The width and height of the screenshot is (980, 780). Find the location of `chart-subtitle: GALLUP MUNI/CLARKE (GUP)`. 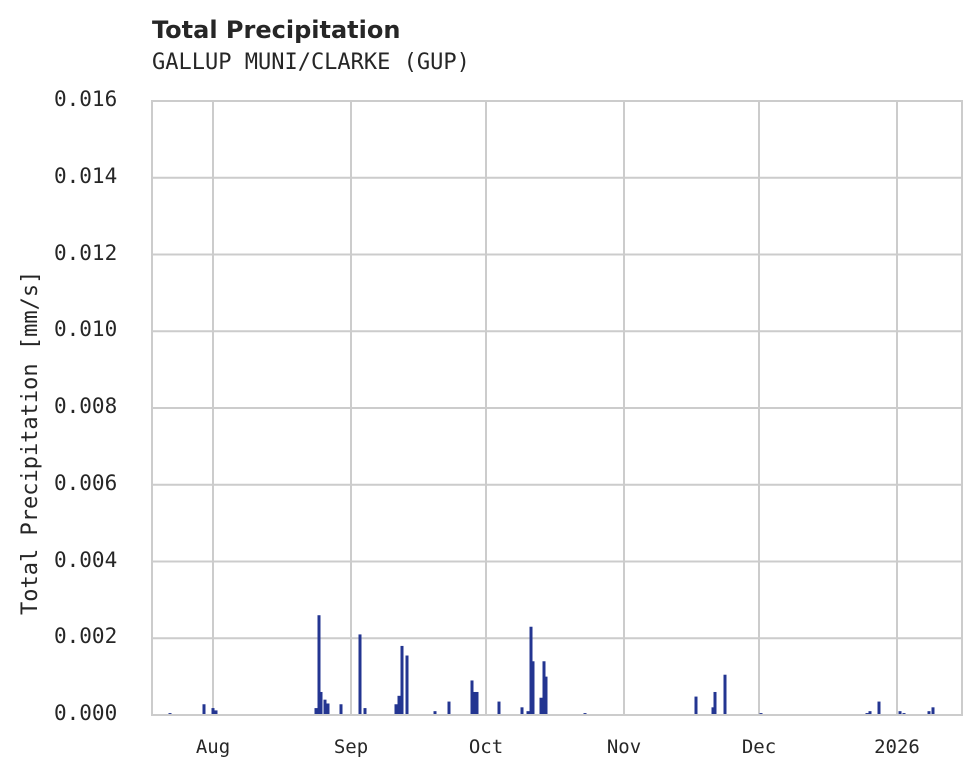

chart-subtitle: GALLUP MUNI/CLARKE (GUP) is located at coordinates (311, 62).